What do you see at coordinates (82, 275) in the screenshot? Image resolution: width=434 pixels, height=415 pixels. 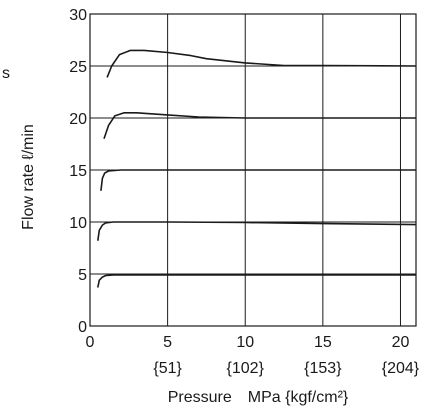 I see `y-tick-label: 5` at bounding box center [82, 275].